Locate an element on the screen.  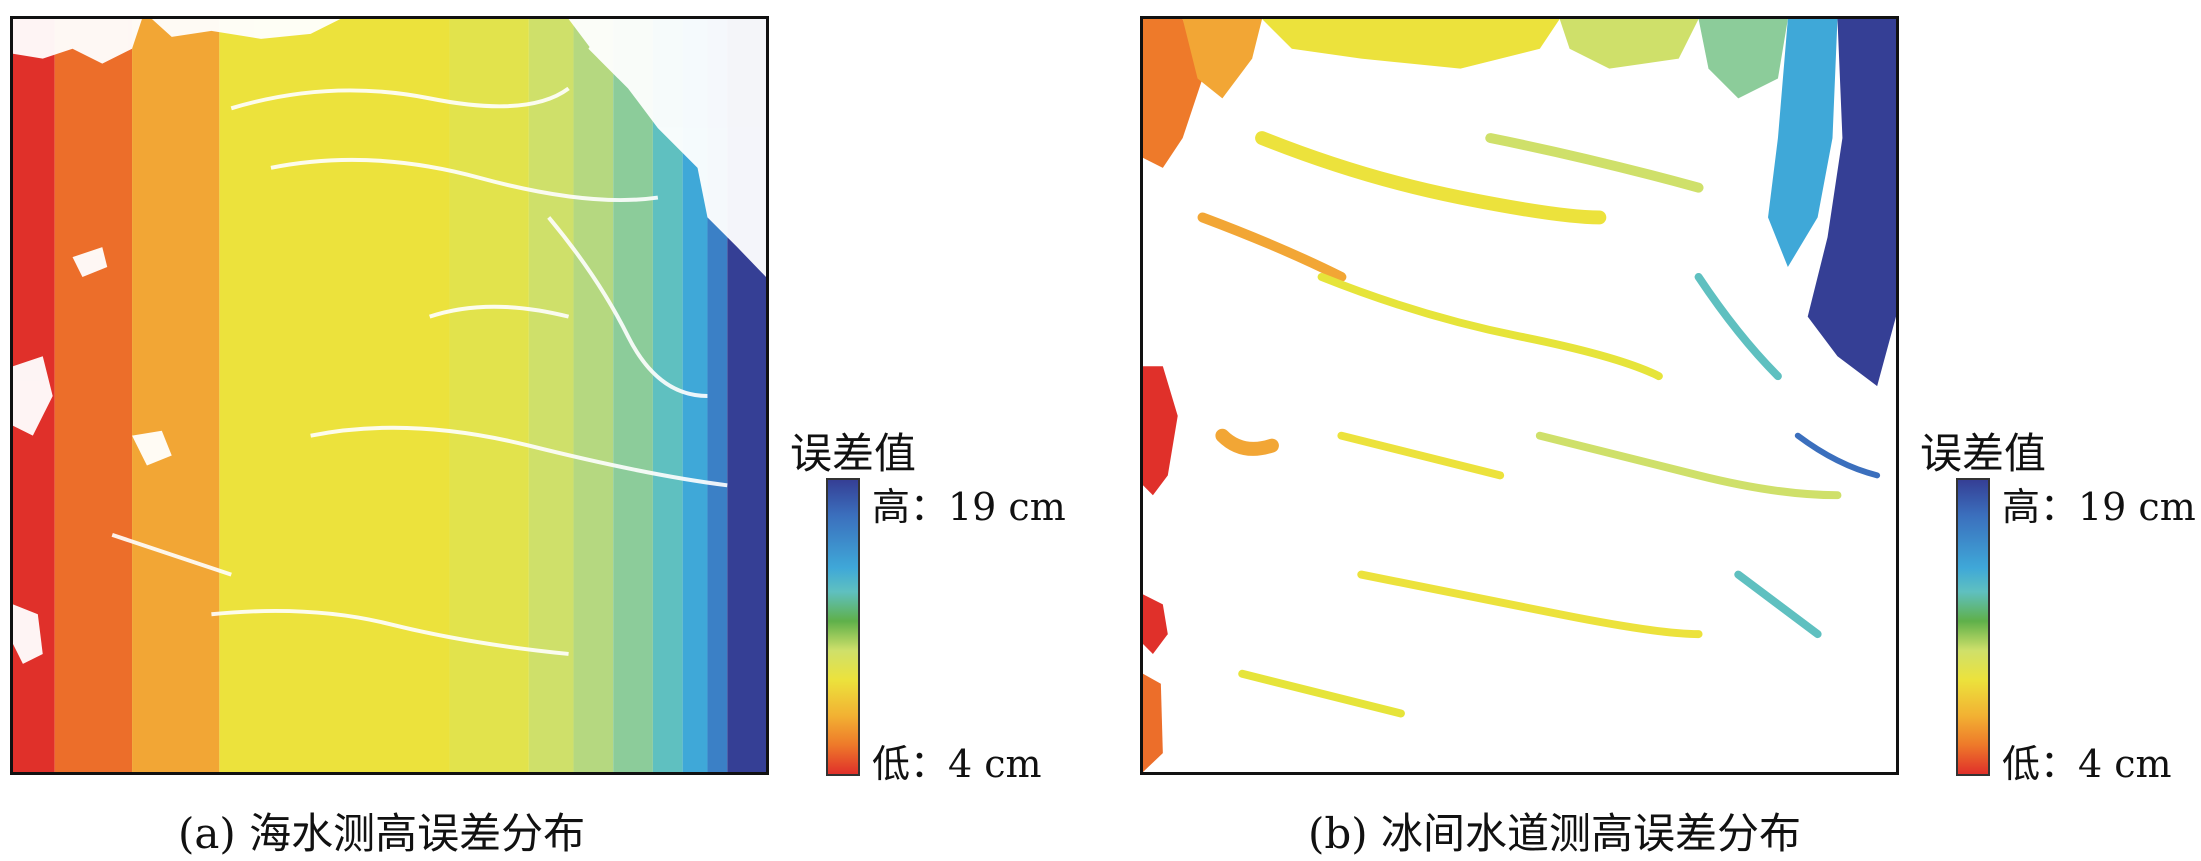
colorbar-b-high-label: 高：19 cm is located at coordinates (2099, 507).